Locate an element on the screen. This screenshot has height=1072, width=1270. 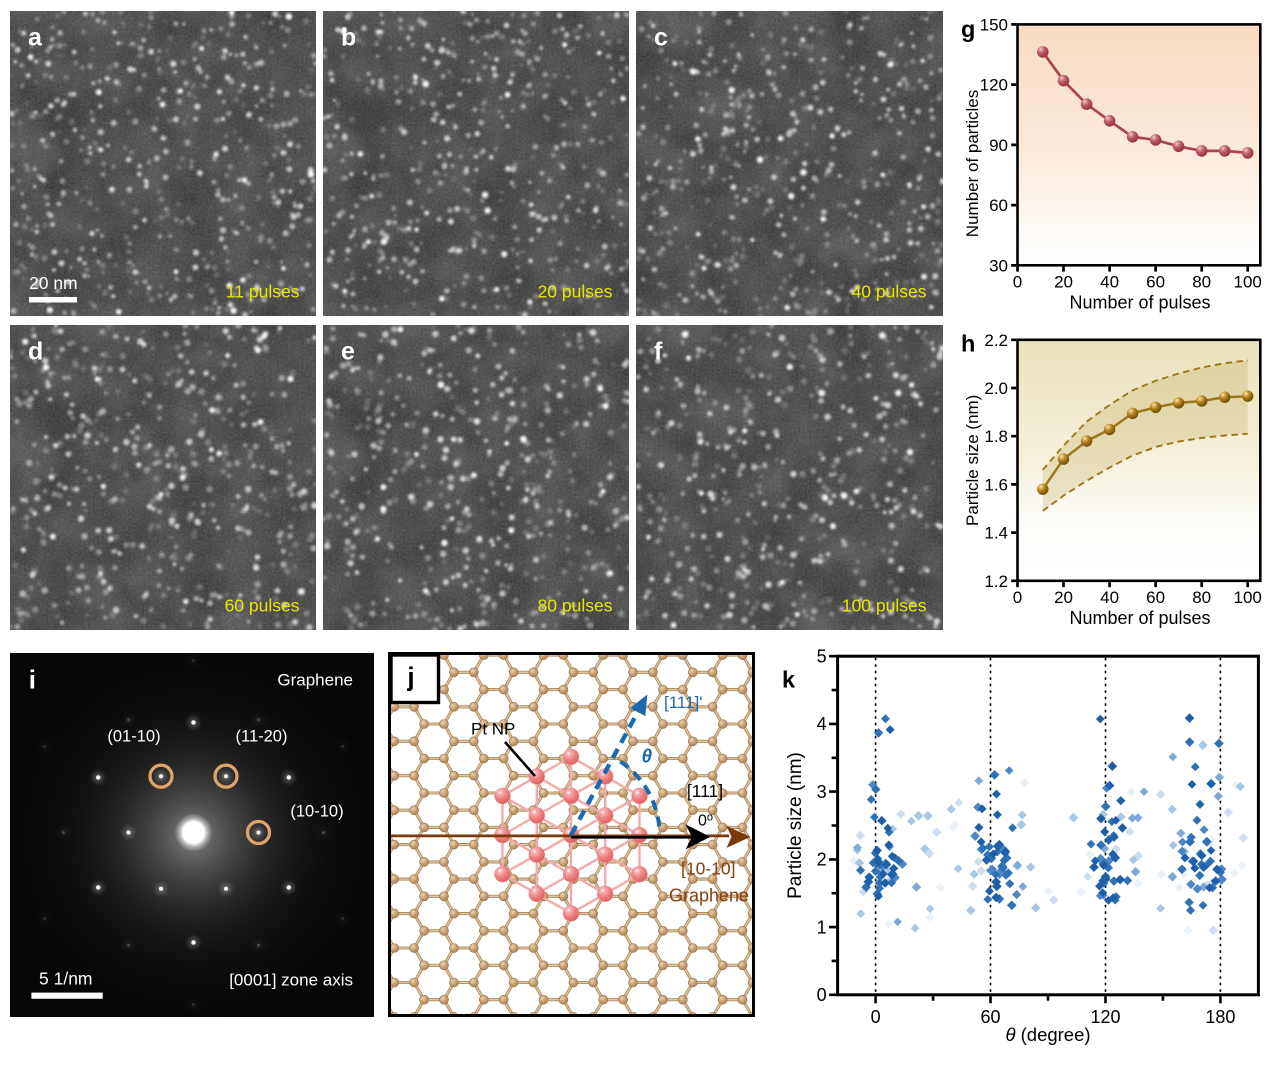
svg-text: 1.4 is located at coordinates (996, 533).